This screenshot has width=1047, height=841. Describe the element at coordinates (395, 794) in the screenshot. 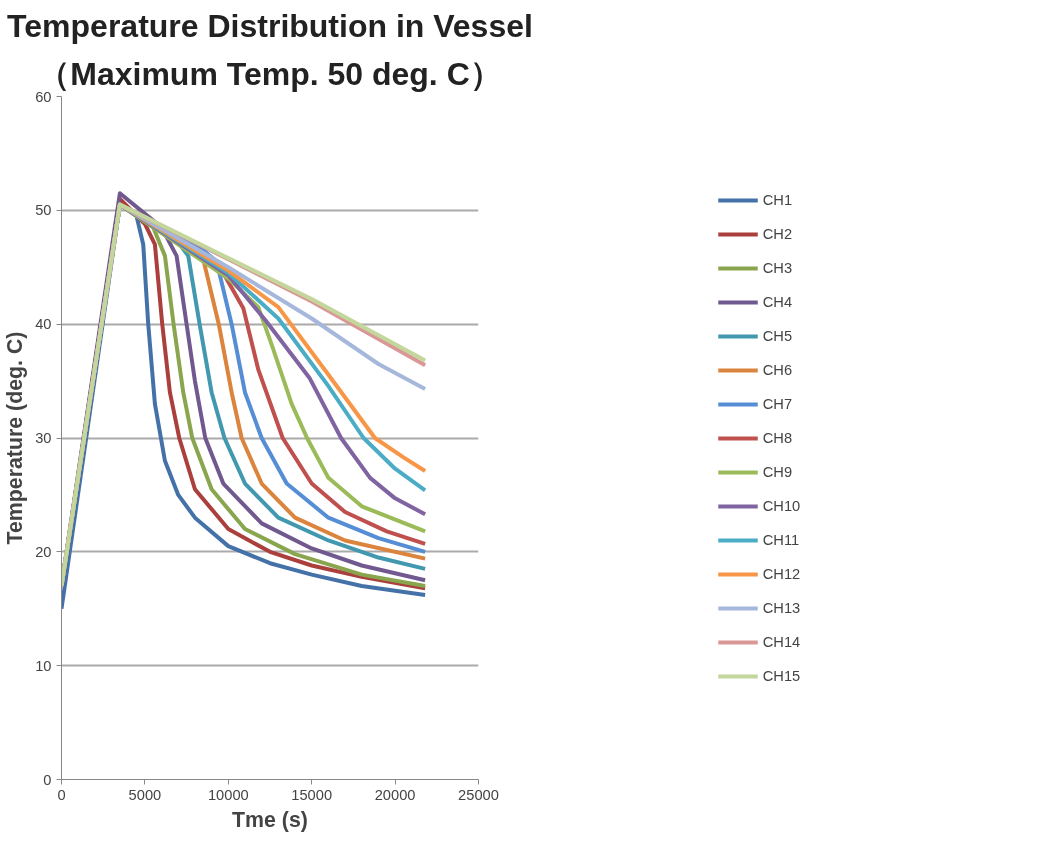

I see `x-tick-label: 20000` at that location.